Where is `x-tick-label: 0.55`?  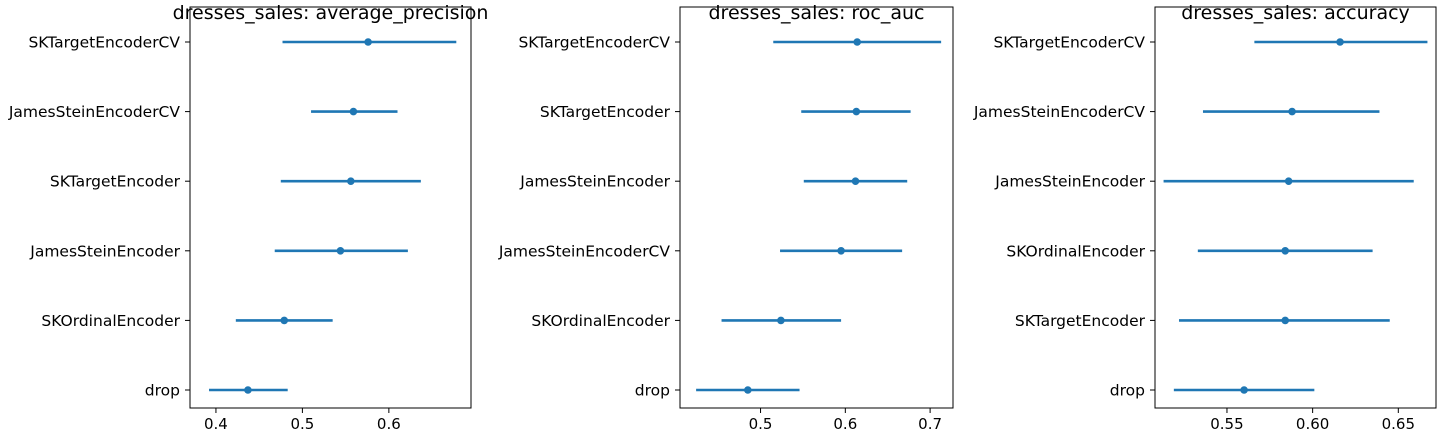
x-tick-label: 0.55 is located at coordinates (1226, 423).